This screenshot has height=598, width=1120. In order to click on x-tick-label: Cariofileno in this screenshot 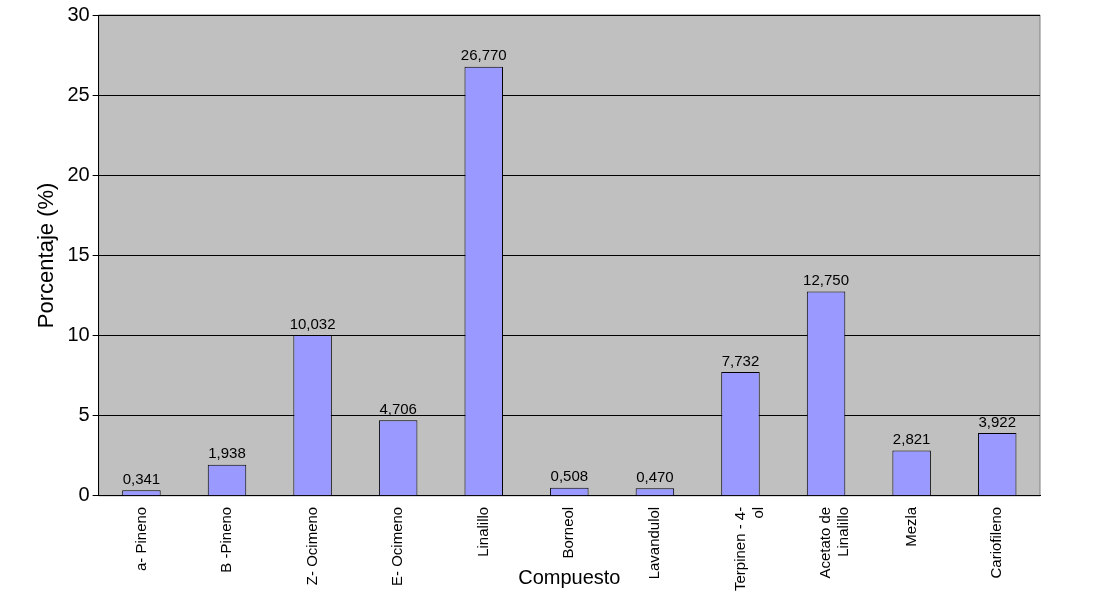, I will do `click(996, 542)`.